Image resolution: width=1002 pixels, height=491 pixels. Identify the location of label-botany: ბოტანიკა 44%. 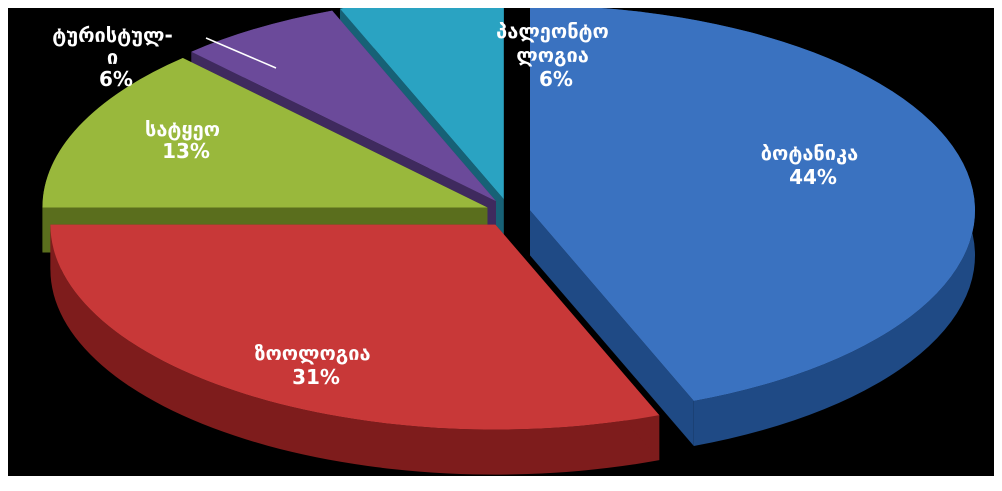
(813, 165).